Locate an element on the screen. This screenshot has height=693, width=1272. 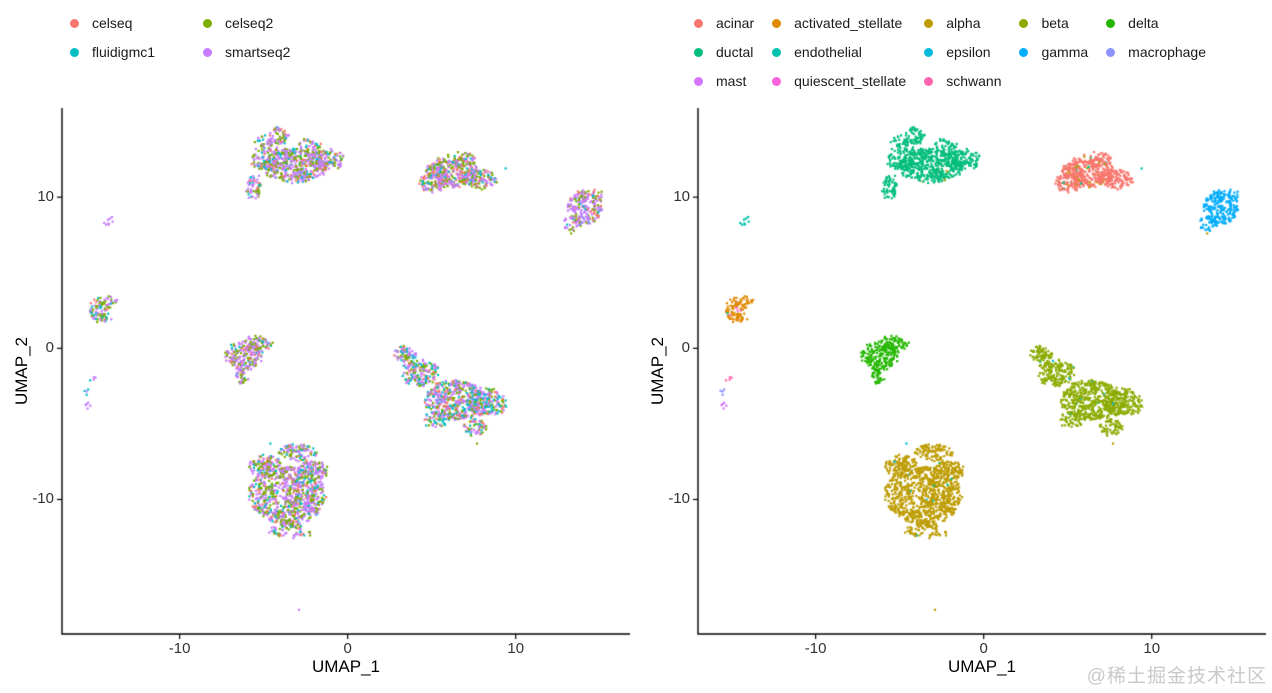
legend-dot-quiescent_stellate is located at coordinates (777, 81).